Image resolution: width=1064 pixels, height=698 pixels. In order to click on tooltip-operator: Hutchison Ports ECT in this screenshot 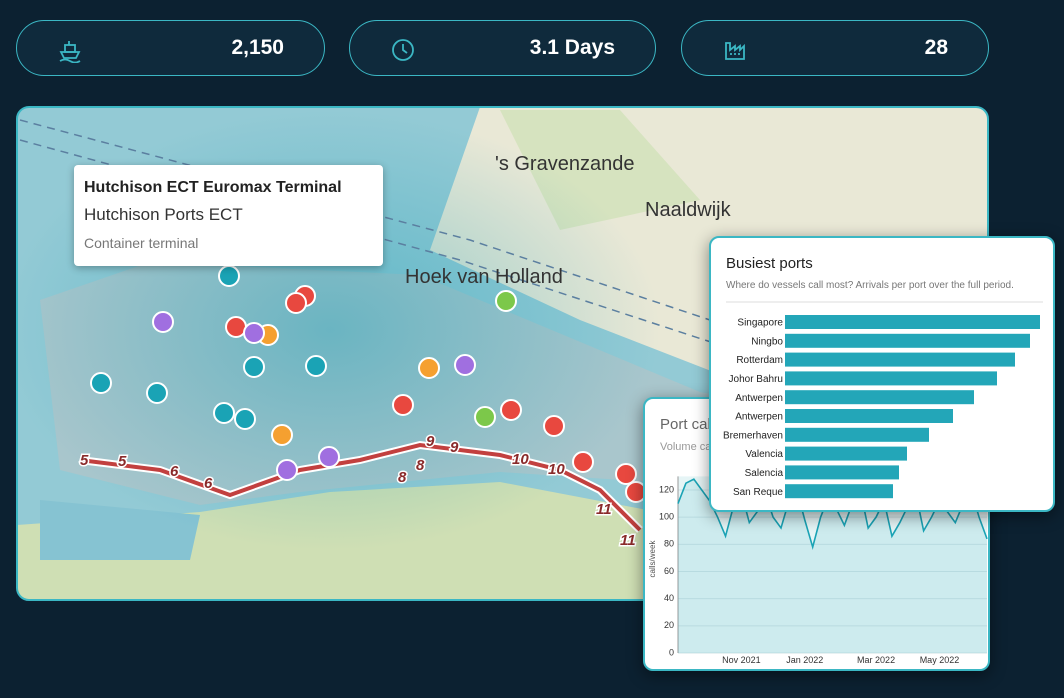, I will do `click(163, 214)`.